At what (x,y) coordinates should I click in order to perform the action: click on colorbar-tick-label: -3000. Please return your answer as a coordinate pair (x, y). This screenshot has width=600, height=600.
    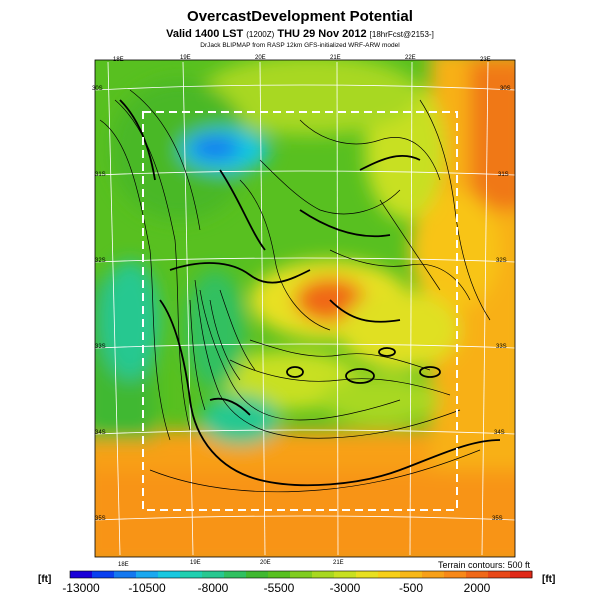
    Looking at the image, I should click on (345, 588).